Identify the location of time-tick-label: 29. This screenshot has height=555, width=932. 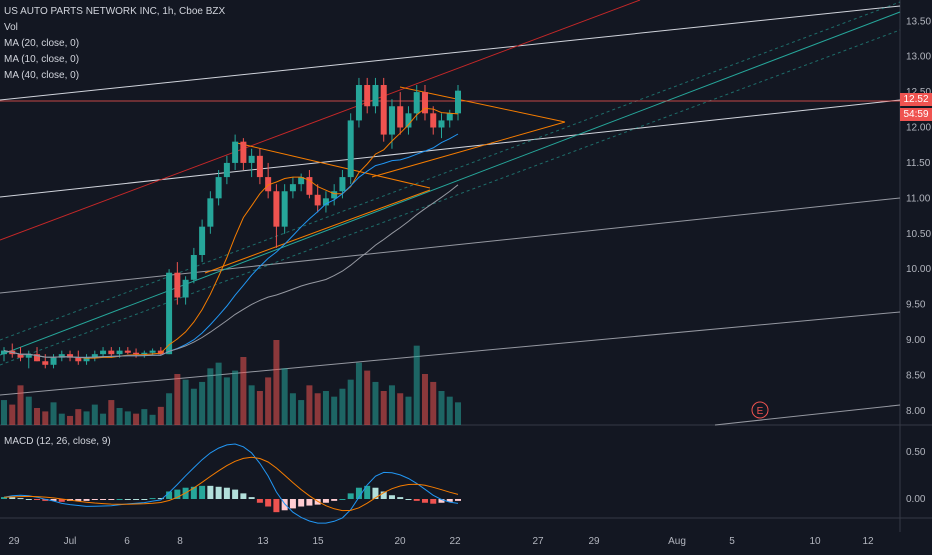
(594, 541).